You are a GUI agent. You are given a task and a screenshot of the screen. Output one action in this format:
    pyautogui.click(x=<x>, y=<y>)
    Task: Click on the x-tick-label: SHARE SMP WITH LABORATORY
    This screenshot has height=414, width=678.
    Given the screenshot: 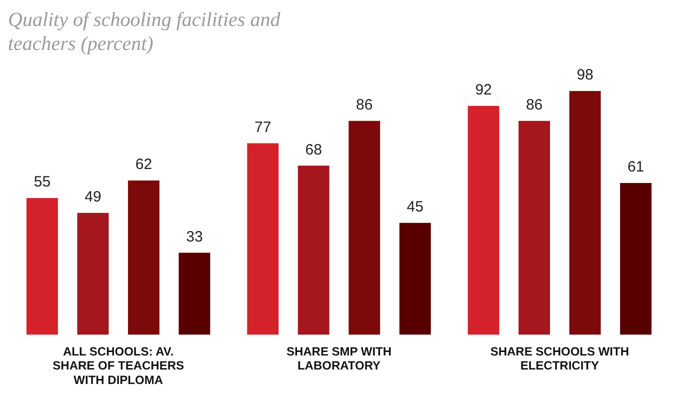 What is the action you would take?
    pyautogui.click(x=339, y=358)
    